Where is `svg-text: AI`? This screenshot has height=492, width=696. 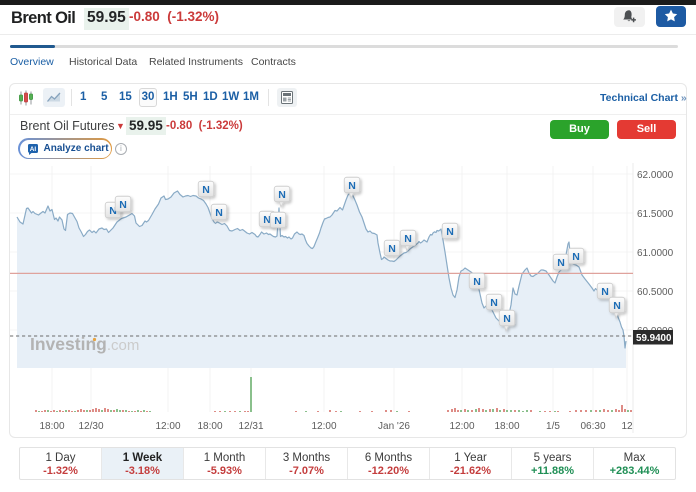 svg-text: AI is located at coordinates (32, 149).